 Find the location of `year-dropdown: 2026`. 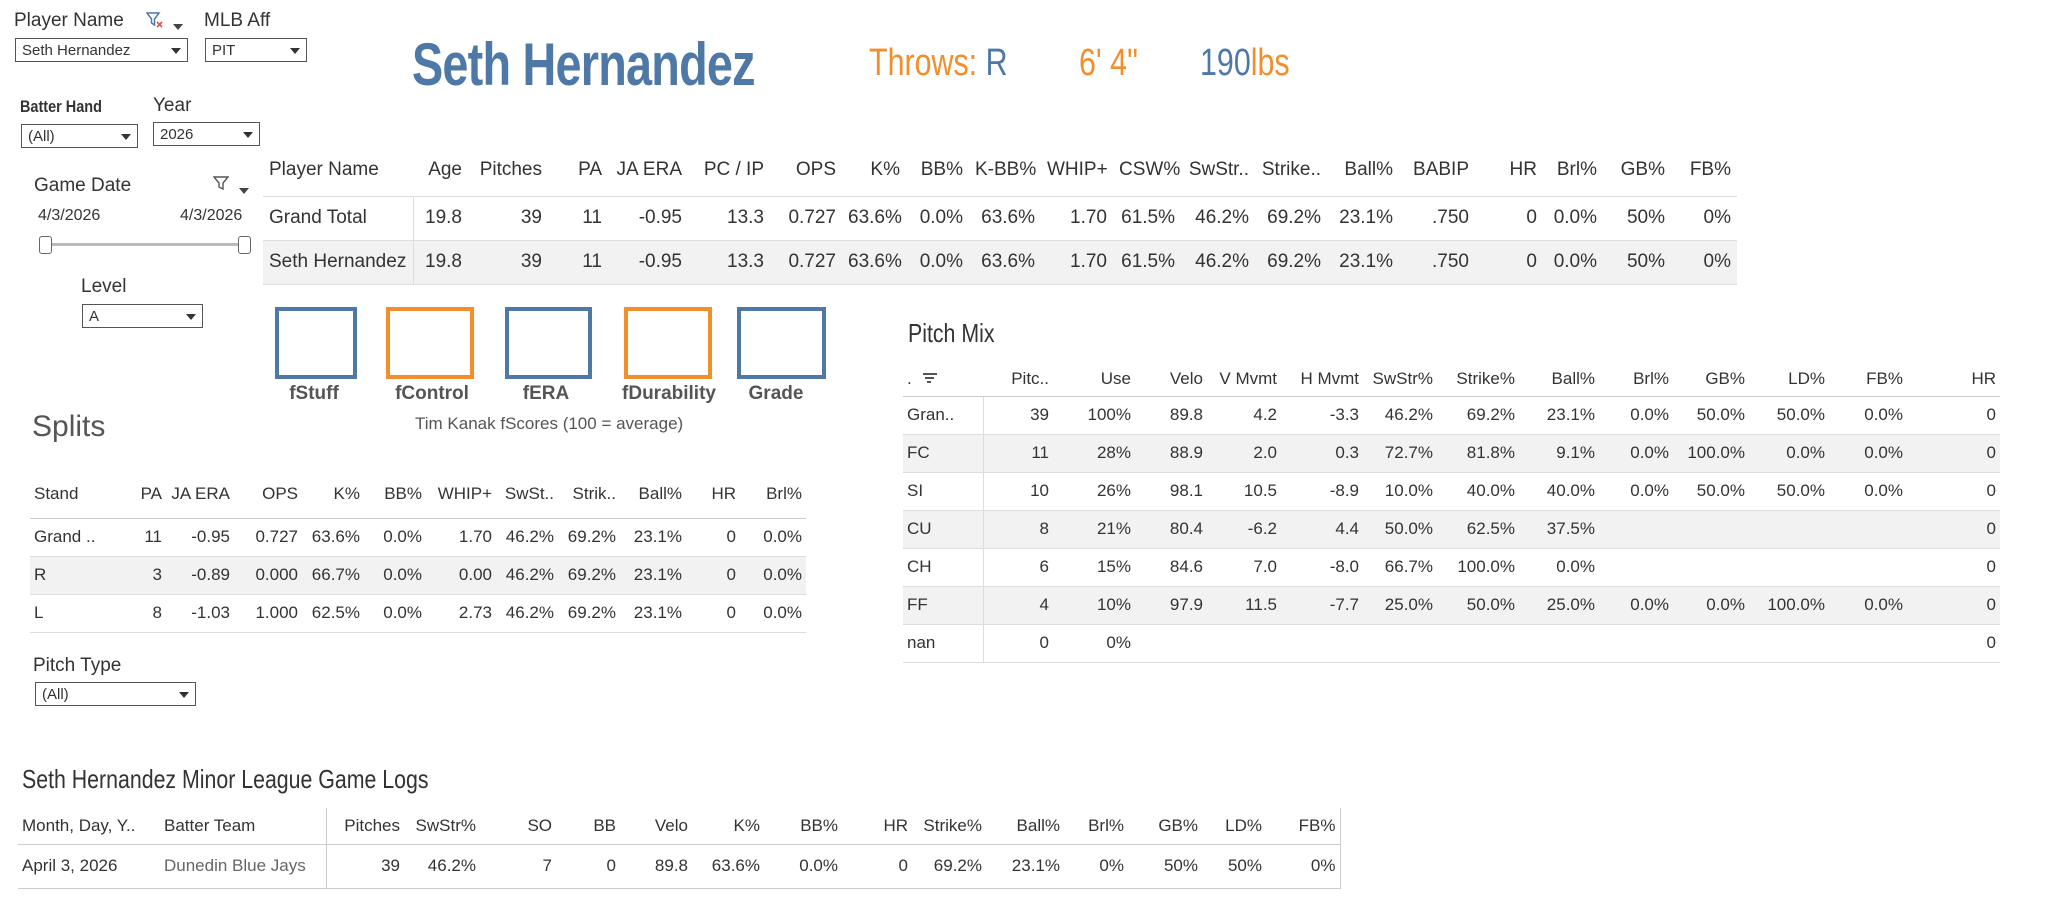

year-dropdown: 2026 is located at coordinates (206, 134).